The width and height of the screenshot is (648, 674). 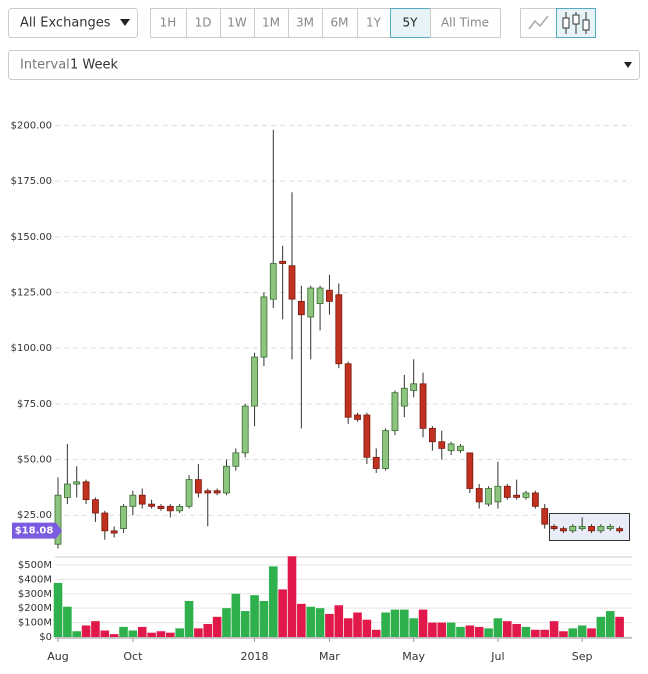 I want to click on range-label: All Time, so click(x=465, y=23).